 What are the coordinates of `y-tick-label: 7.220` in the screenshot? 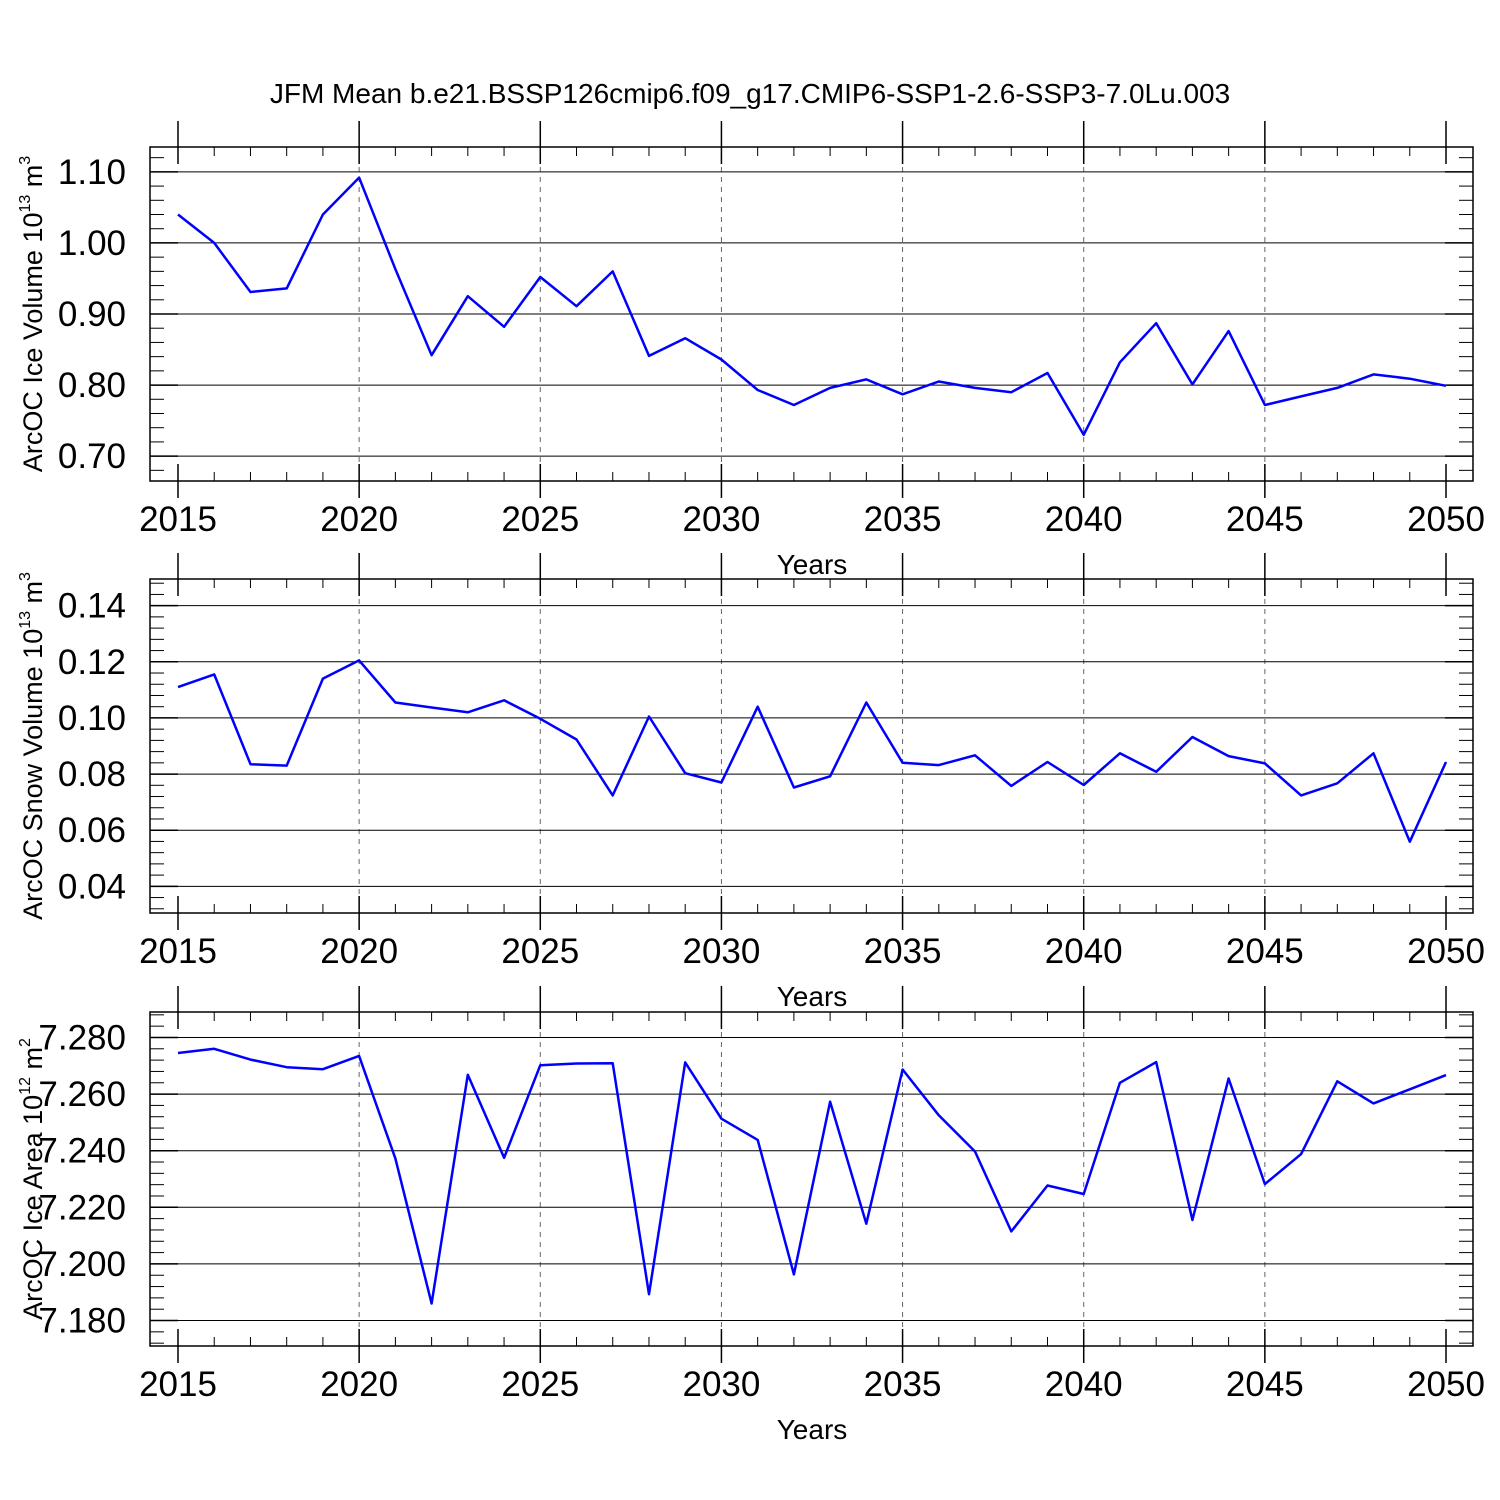 It's located at (82, 1207).